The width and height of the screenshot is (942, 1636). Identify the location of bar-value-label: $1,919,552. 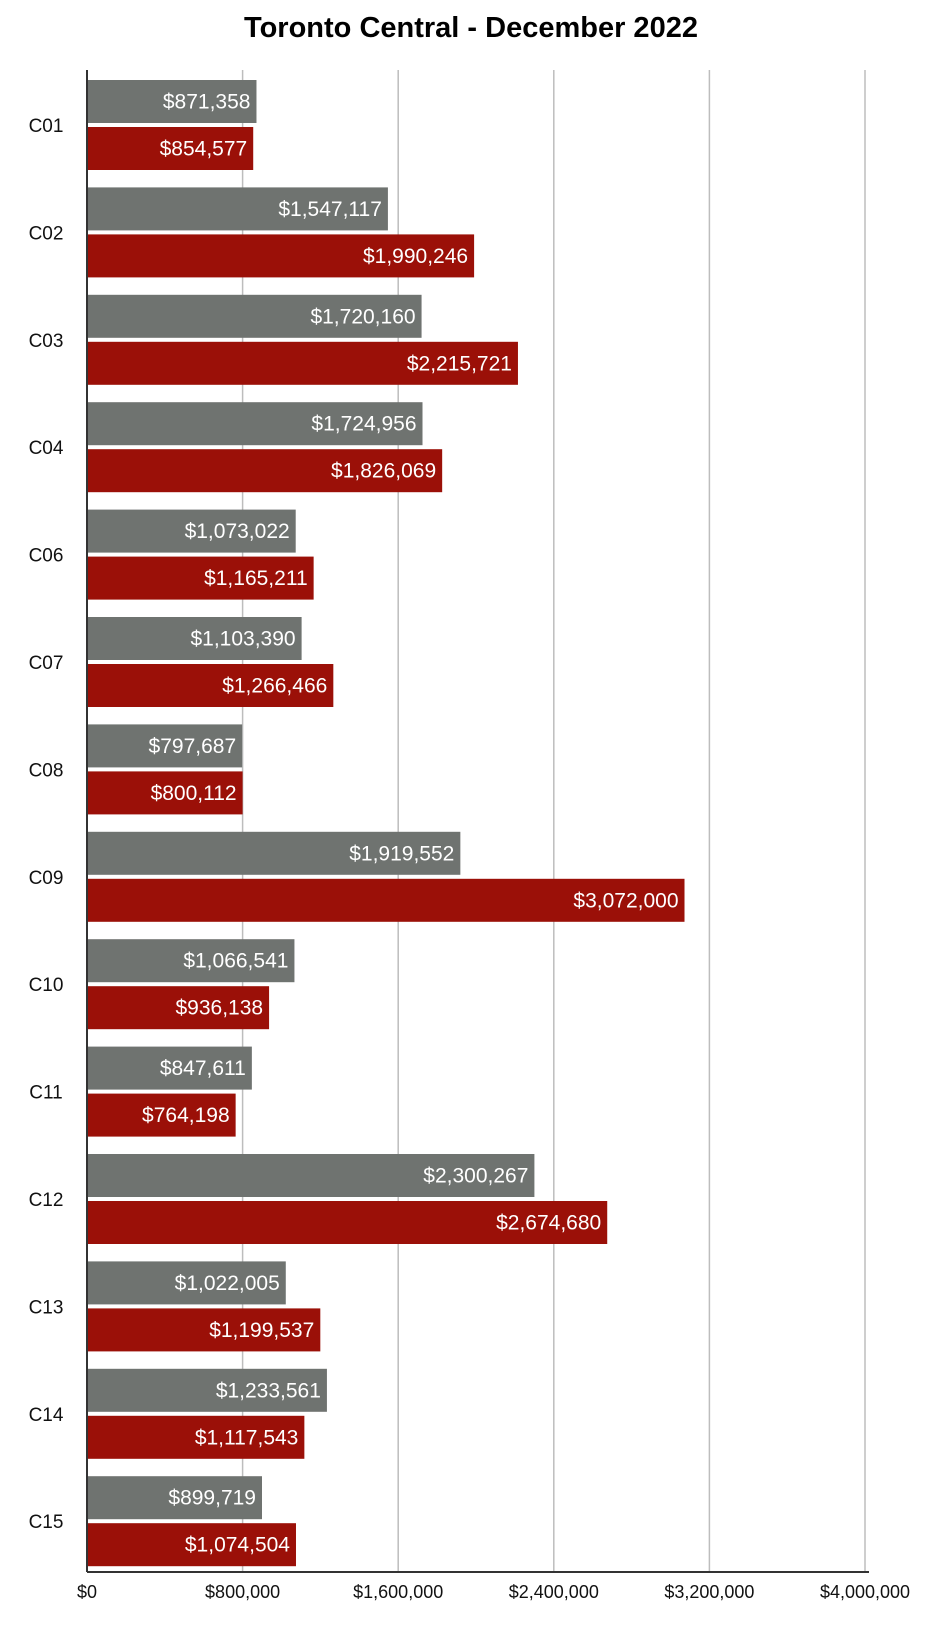
(401, 853).